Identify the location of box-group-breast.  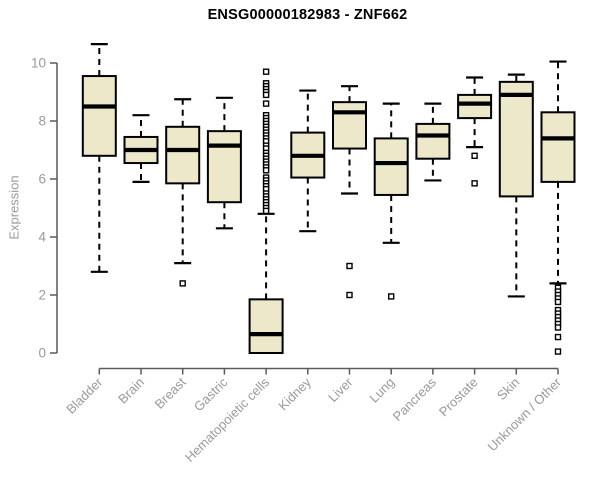
(183, 192).